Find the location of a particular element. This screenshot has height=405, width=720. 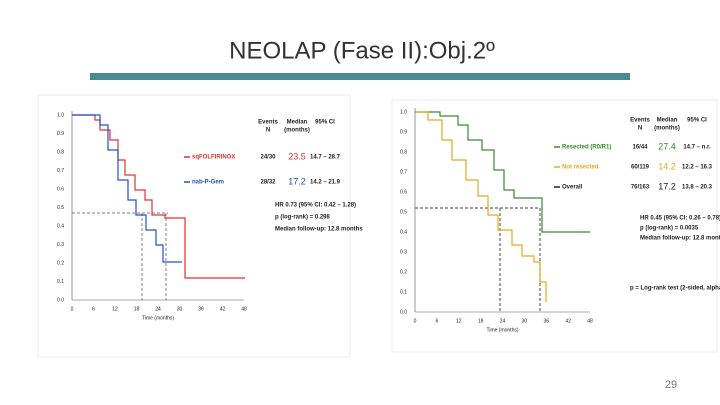

title-bar is located at coordinates (360, 76).